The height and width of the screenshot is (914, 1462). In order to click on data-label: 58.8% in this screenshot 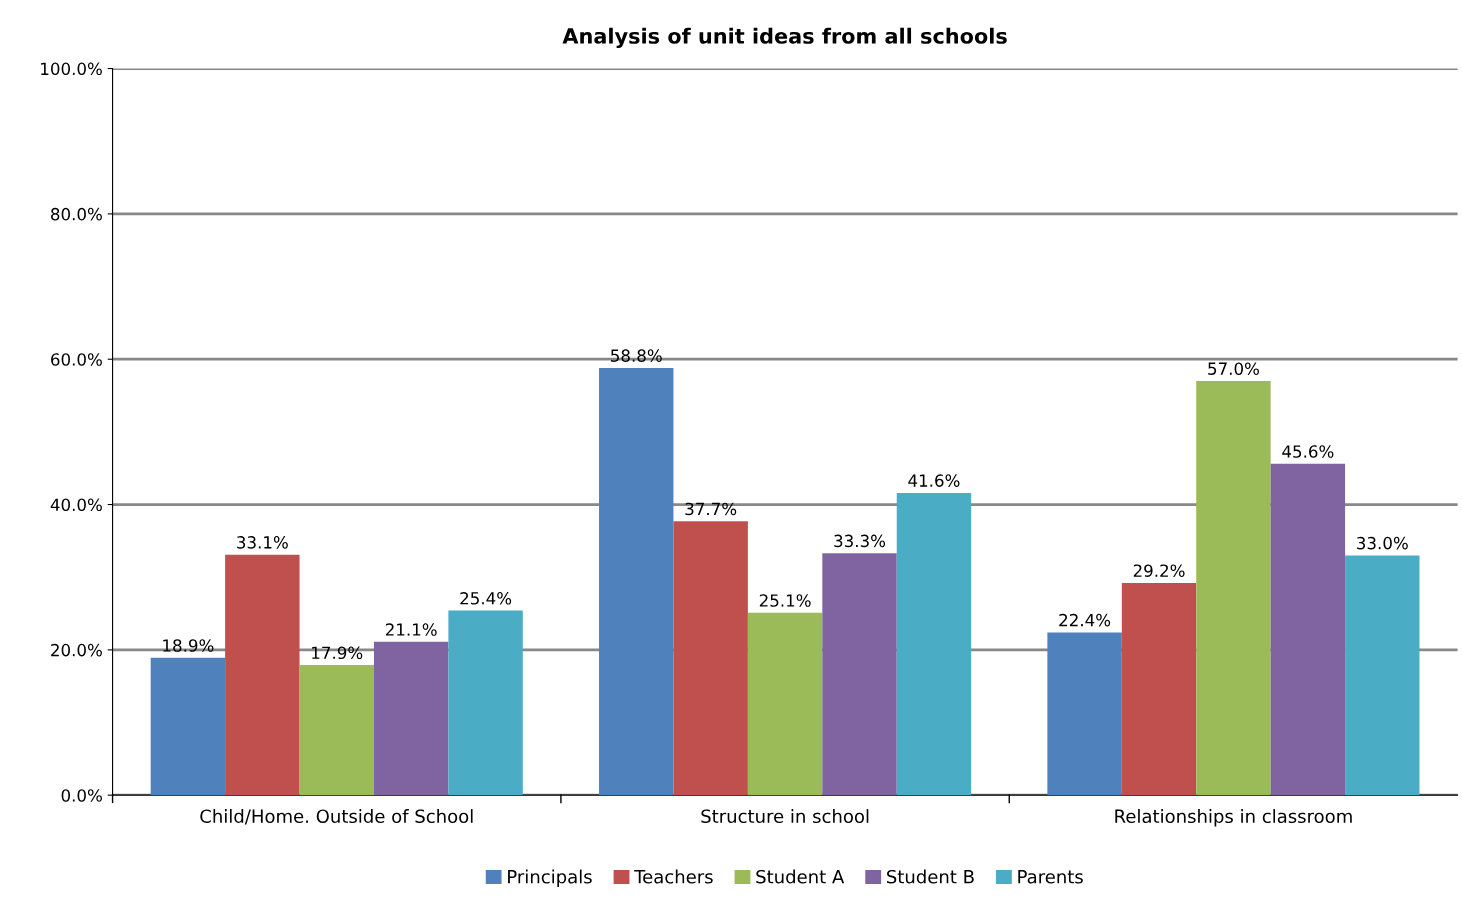, I will do `click(636, 355)`.